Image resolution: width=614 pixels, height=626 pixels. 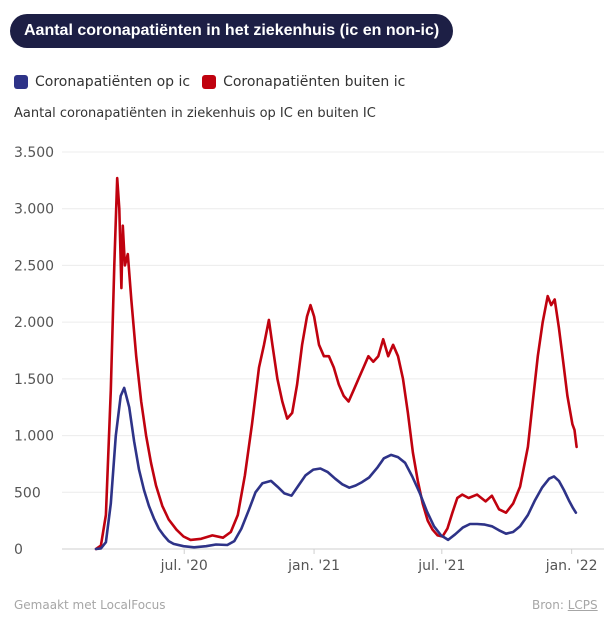 What do you see at coordinates (34, 437) in the screenshot?
I see `y-tick-label: 1.000` at bounding box center [34, 437].